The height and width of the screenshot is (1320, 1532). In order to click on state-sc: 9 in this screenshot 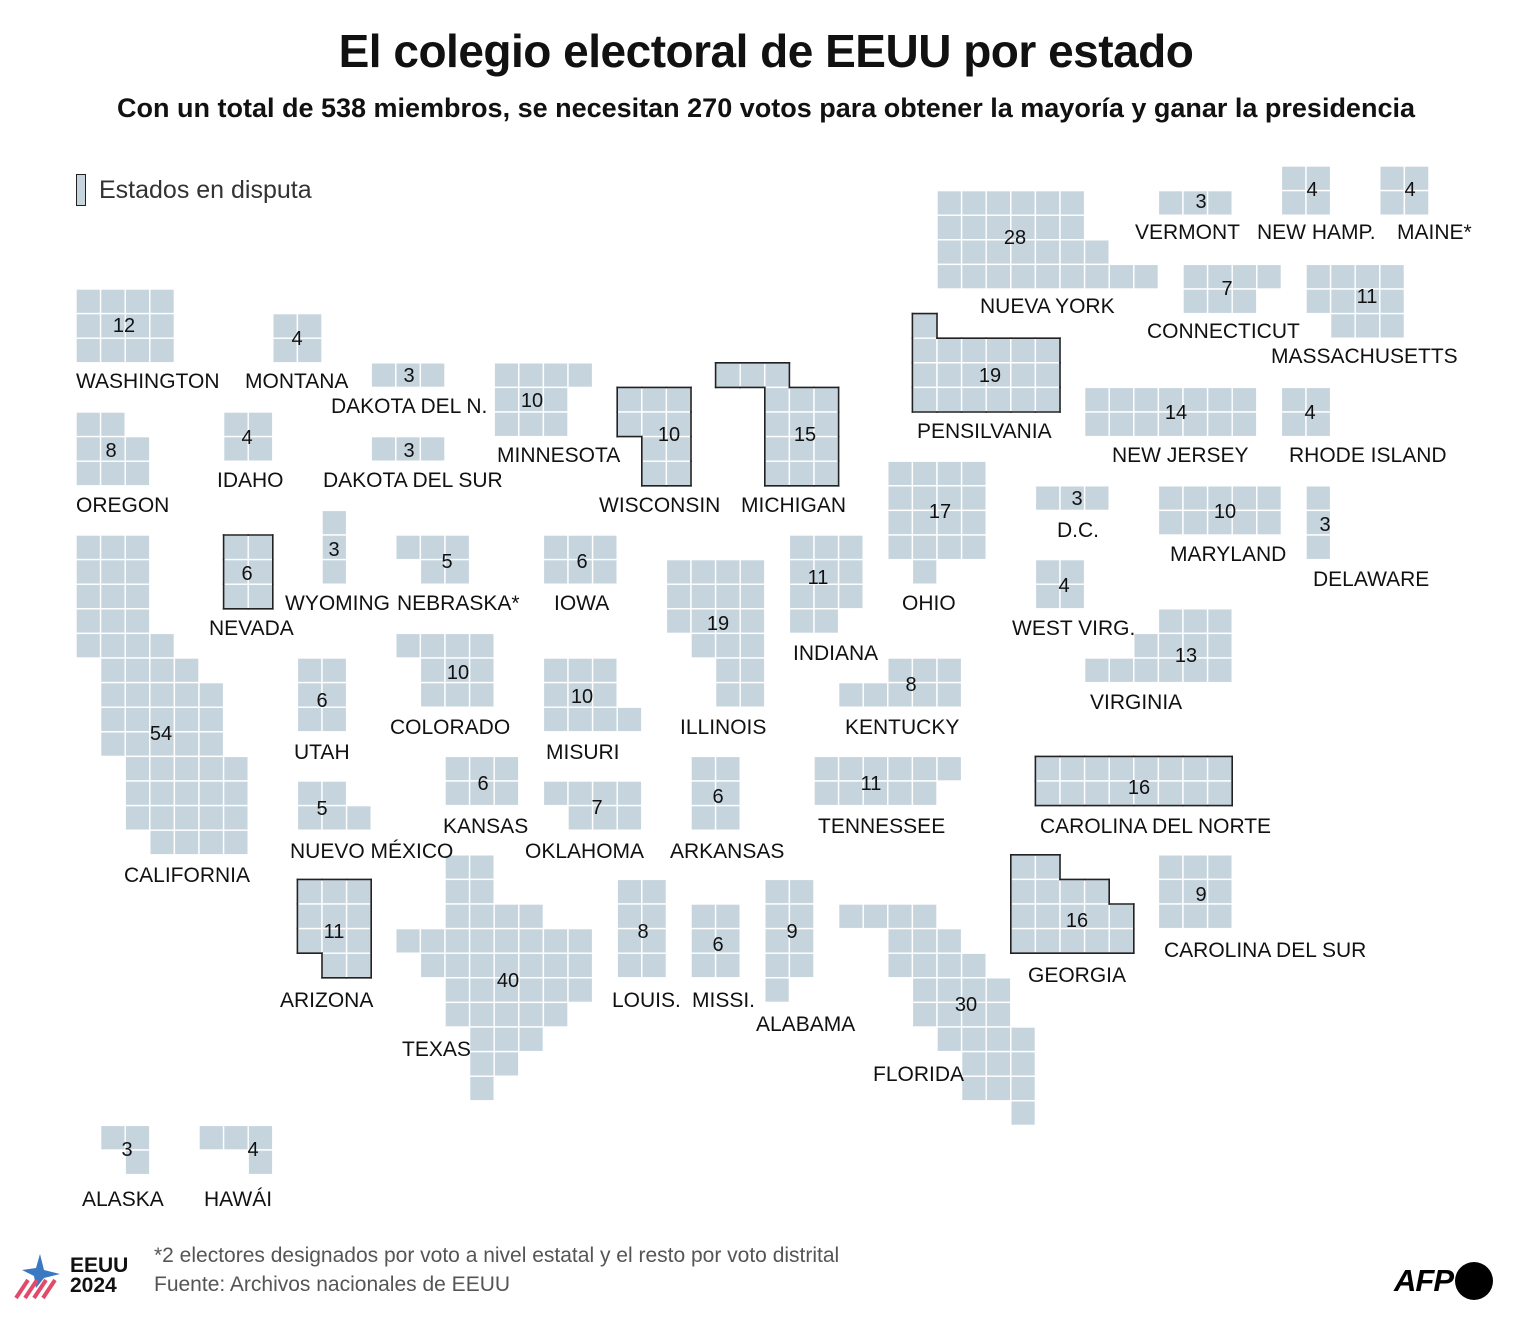, I will do `click(1195, 892)`.